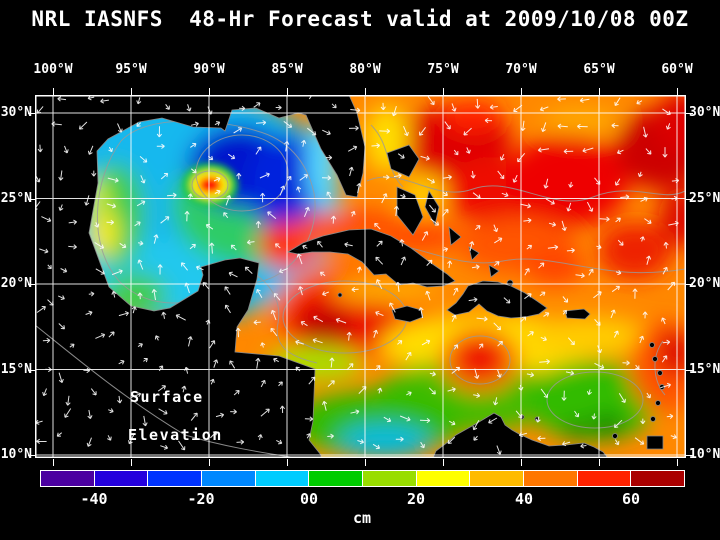 Image resolution: width=720 pixels, height=540 pixels. I want to click on colorbar-tick-label: -20, so click(201, 499).